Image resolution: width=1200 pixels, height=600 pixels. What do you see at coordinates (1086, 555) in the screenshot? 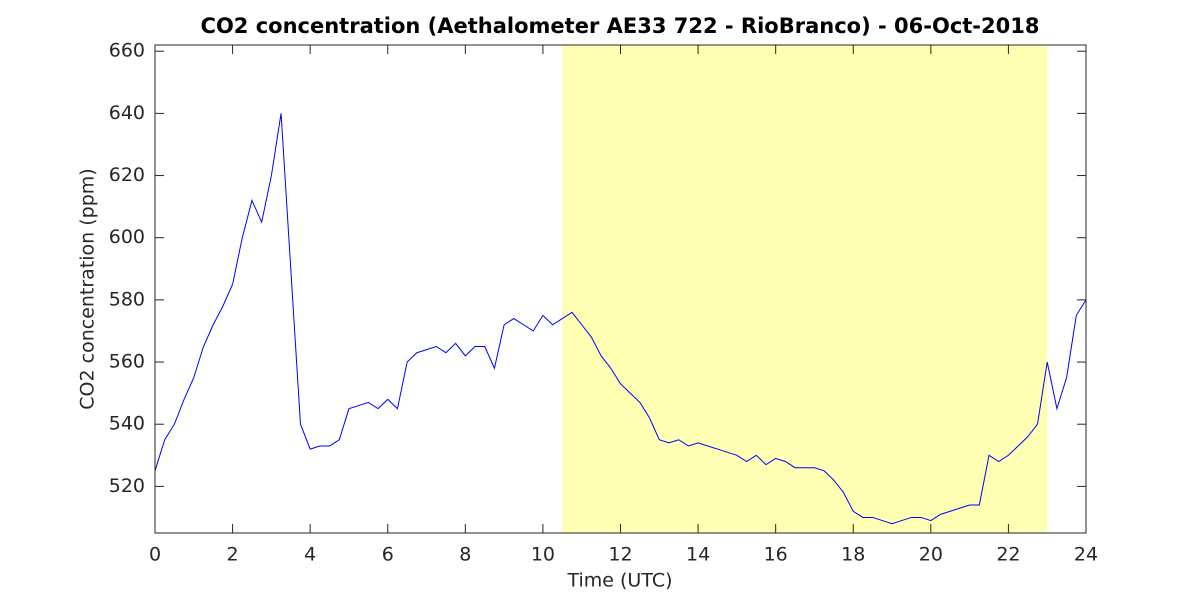
I see `x-tick-label: 24` at bounding box center [1086, 555].